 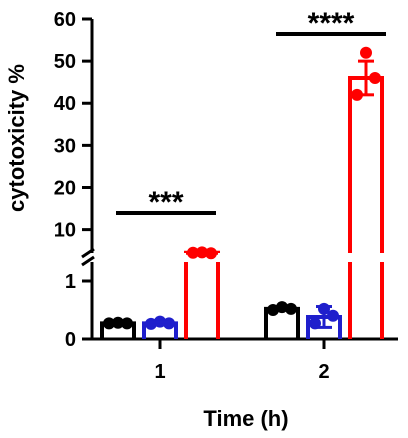 What do you see at coordinates (65, 62) in the screenshot?
I see `y-tick-label-50: 50` at bounding box center [65, 62].